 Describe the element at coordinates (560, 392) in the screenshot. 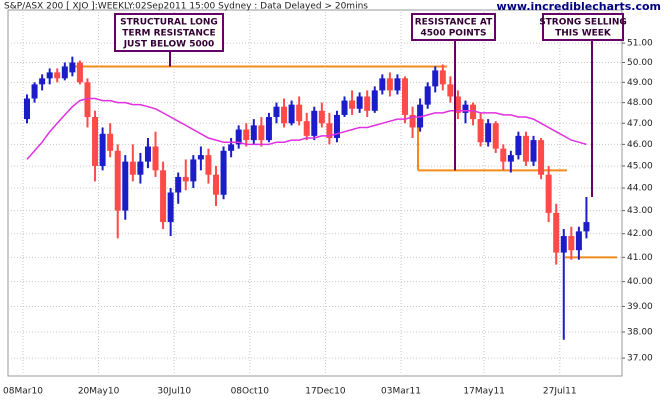

I see `x-tick-label: 27Jul11` at that location.